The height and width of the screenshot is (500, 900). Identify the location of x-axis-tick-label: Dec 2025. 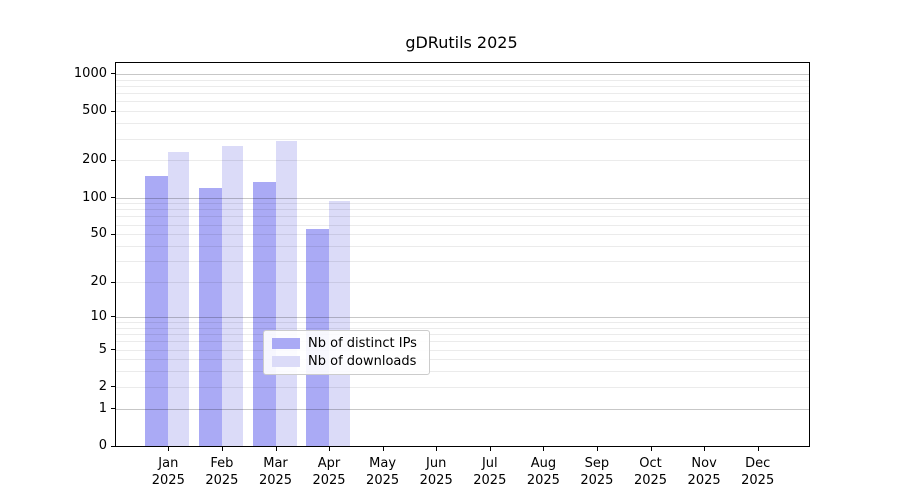
(758, 472).